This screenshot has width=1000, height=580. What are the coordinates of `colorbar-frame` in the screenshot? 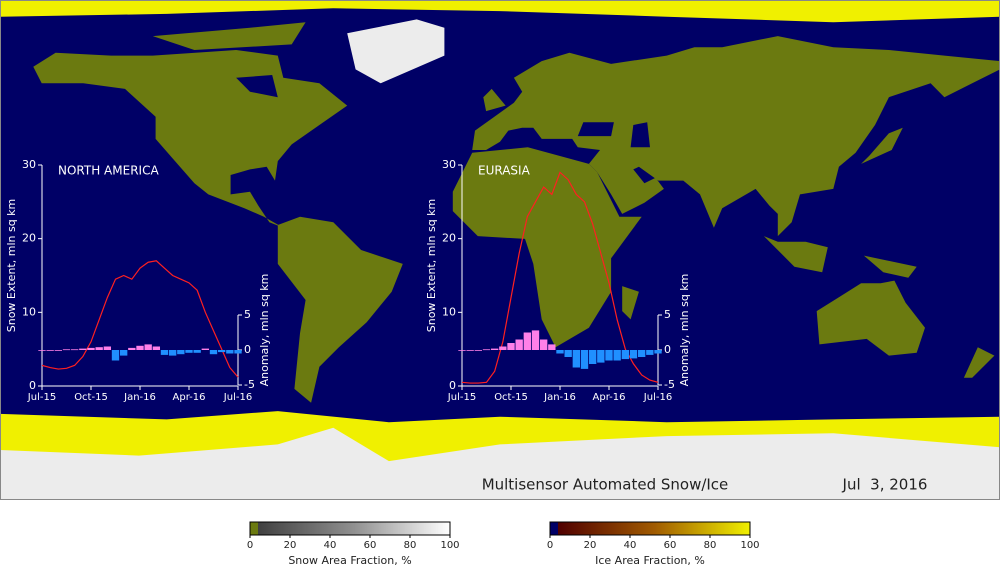 It's located at (350, 528).